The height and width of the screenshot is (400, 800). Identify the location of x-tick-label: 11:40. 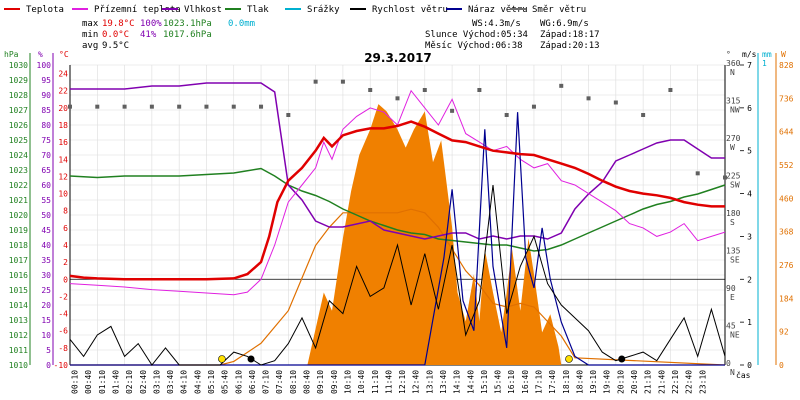
(388, 382).